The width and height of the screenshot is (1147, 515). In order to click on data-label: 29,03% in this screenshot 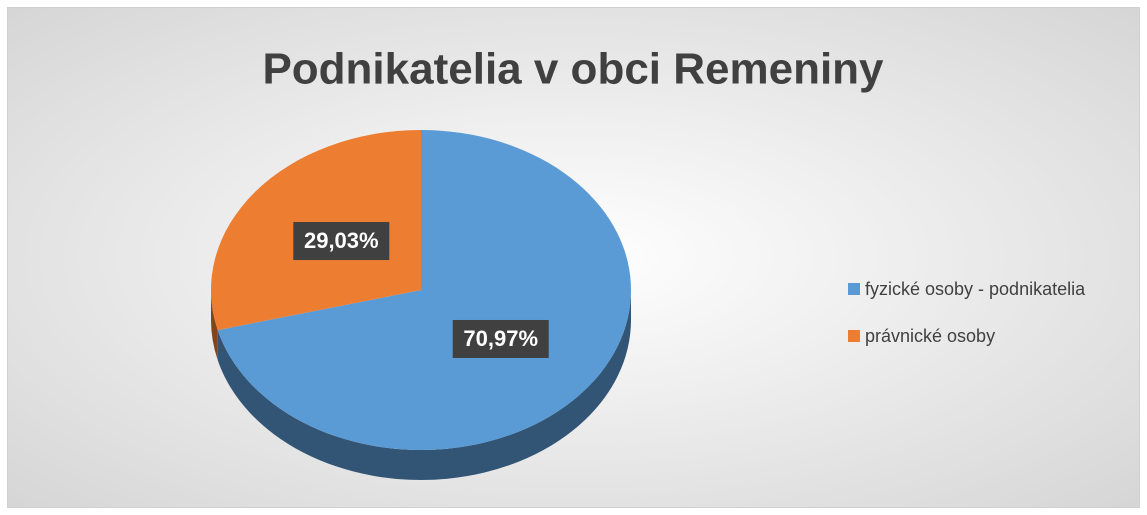, I will do `click(341, 240)`.